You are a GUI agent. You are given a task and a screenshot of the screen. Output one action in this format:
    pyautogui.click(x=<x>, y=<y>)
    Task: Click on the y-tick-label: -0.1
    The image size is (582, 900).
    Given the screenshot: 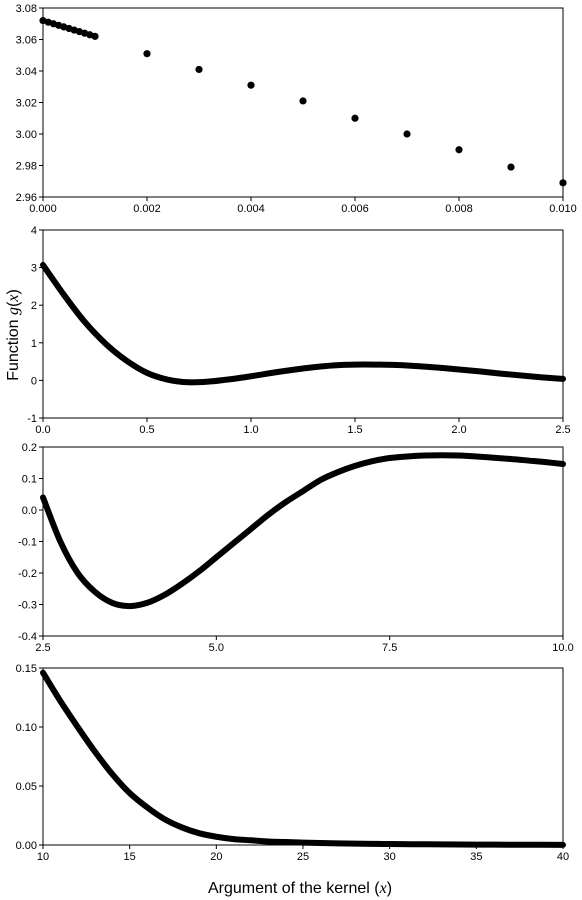 What is the action you would take?
    pyautogui.click(x=27, y=543)
    